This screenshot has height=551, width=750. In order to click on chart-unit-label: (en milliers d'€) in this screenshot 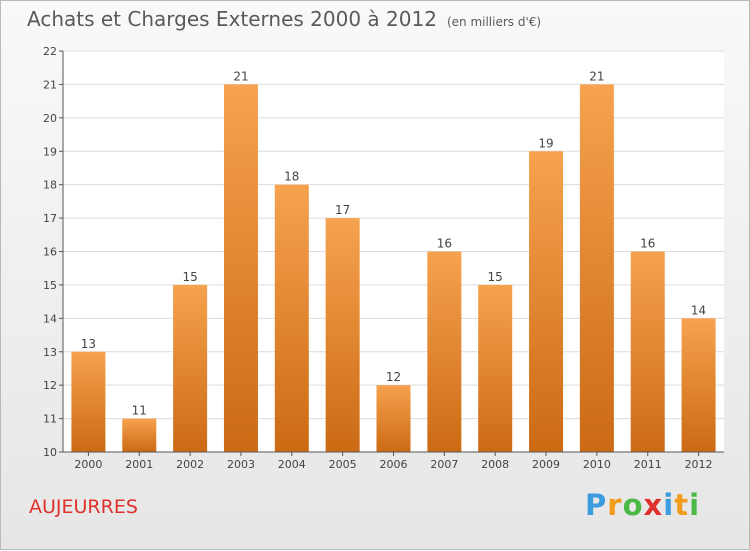, I will do `click(494, 22)`.